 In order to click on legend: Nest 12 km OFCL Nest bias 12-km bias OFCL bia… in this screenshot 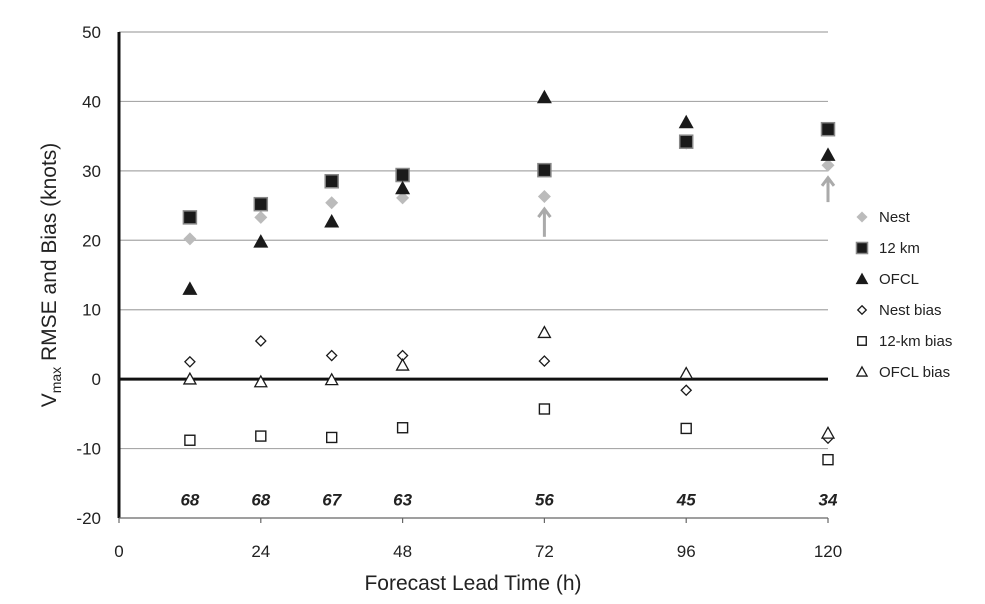, I will do `click(903, 295)`.